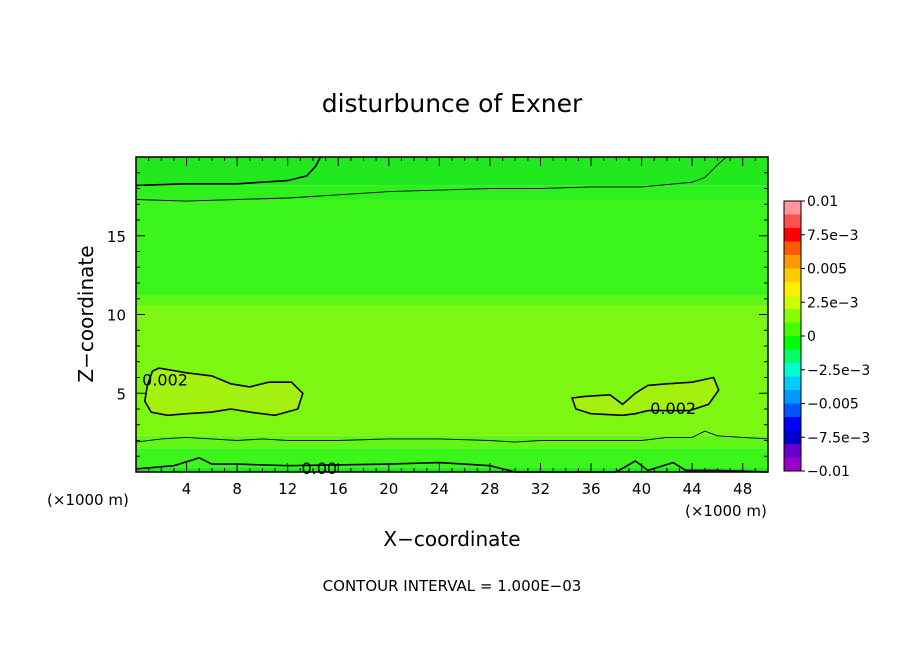 The height and width of the screenshot is (654, 904). What do you see at coordinates (165, 380) in the screenshot?
I see `contour-label-0: 0.002` at bounding box center [165, 380].